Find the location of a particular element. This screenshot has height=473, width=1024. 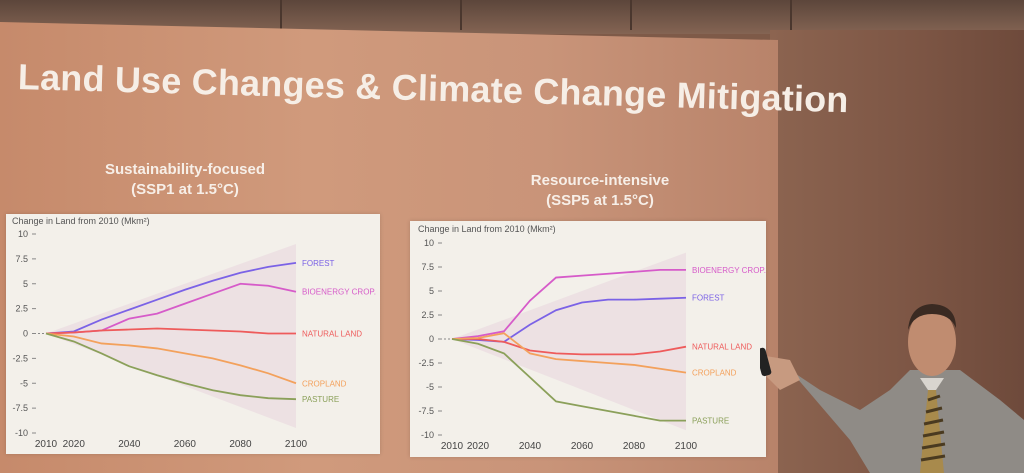

presenter-head is located at coordinates (932, 342).